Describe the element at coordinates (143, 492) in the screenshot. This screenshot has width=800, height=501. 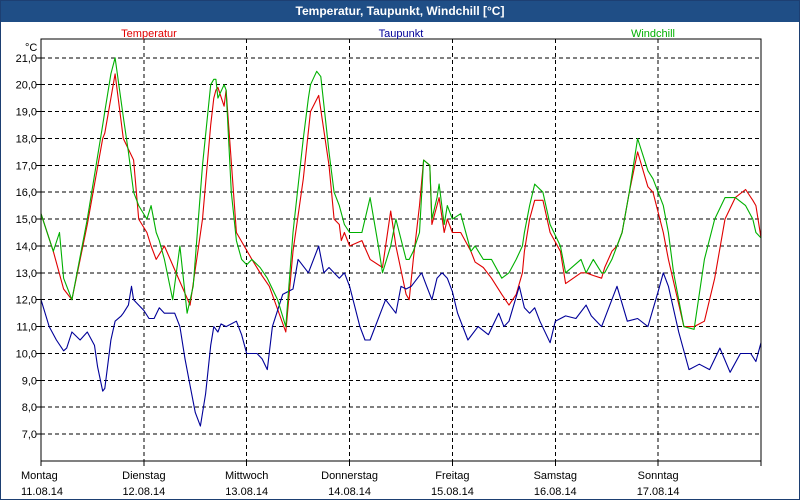
I see `x-tick-label-date: 12.08.14` at that location.